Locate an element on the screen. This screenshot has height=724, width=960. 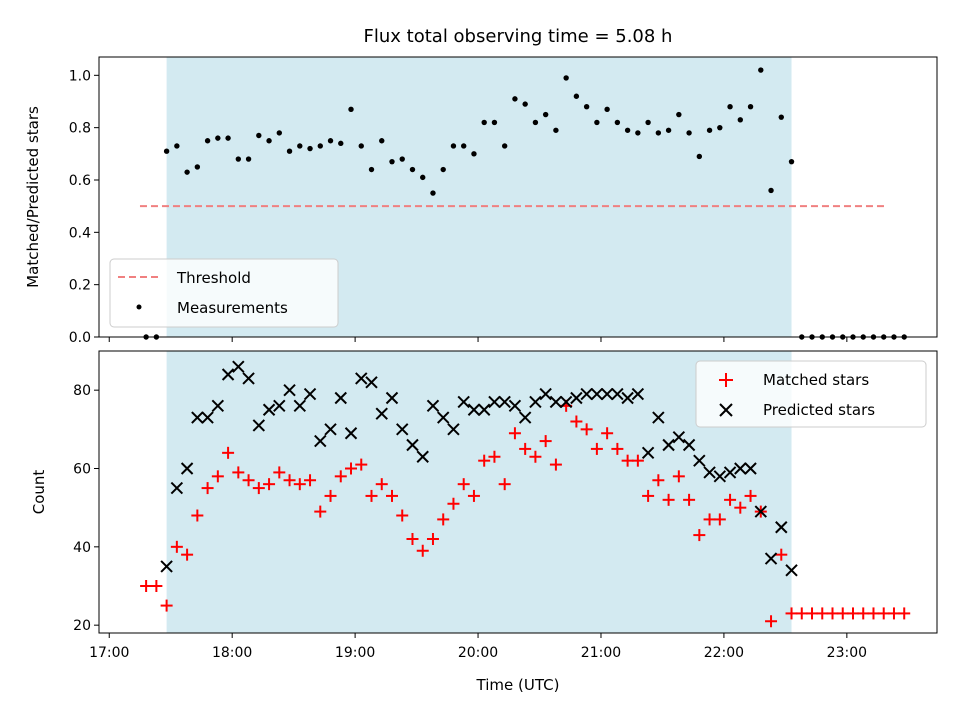
bottom-y-tick-label: 40 is located at coordinates (82, 548).